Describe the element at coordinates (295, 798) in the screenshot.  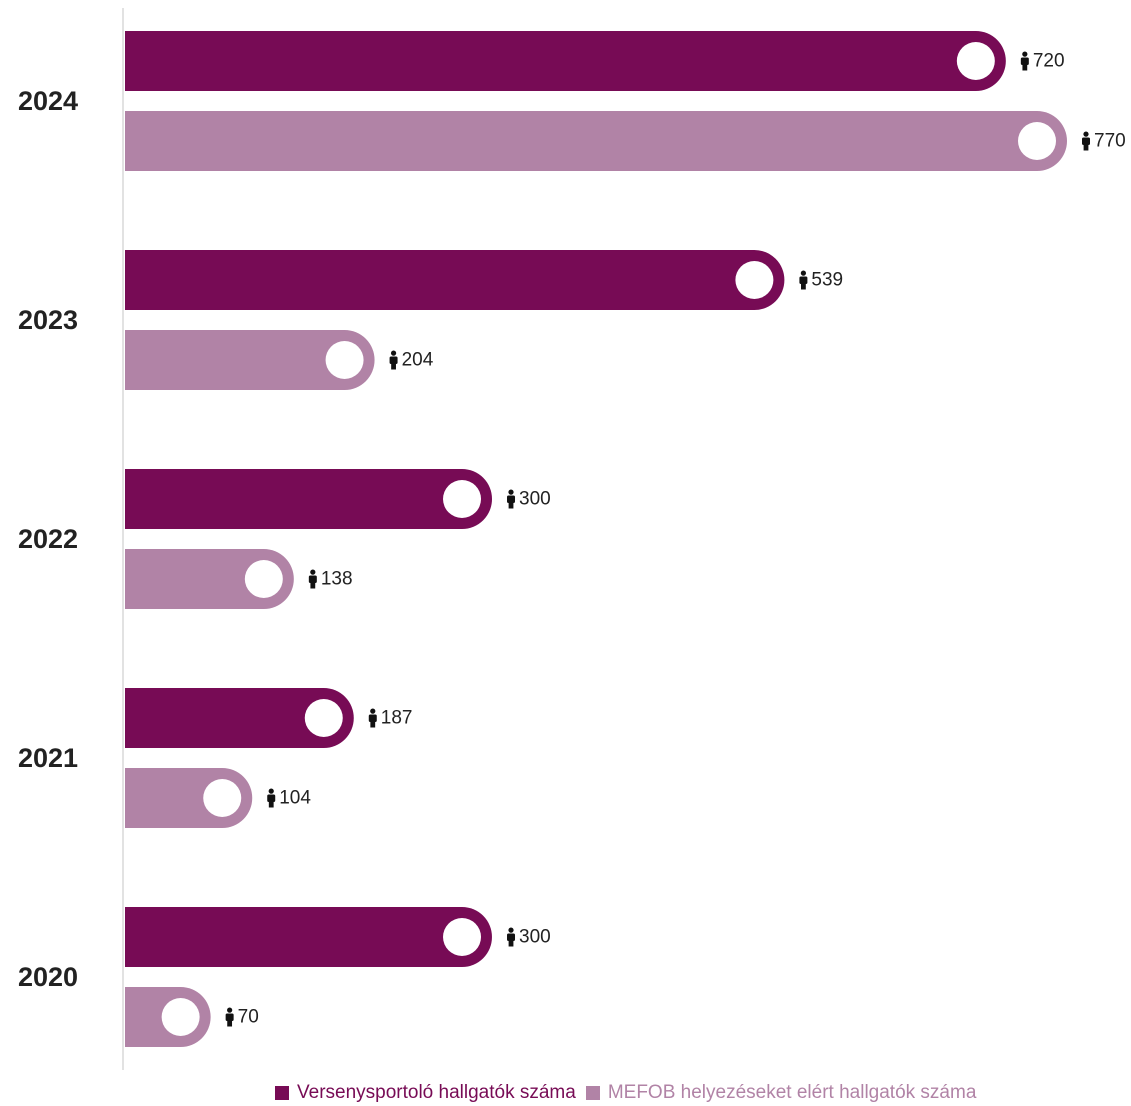
I see `data-label: 104` at that location.